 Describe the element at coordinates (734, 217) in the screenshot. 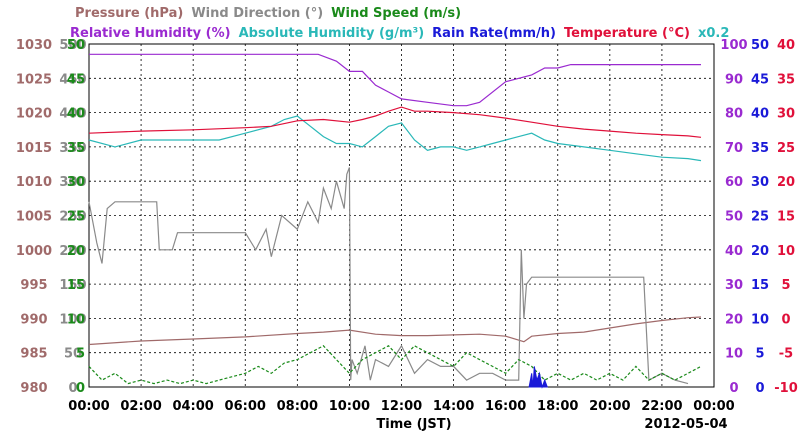

I see `tick-label-rh: 50` at that location.